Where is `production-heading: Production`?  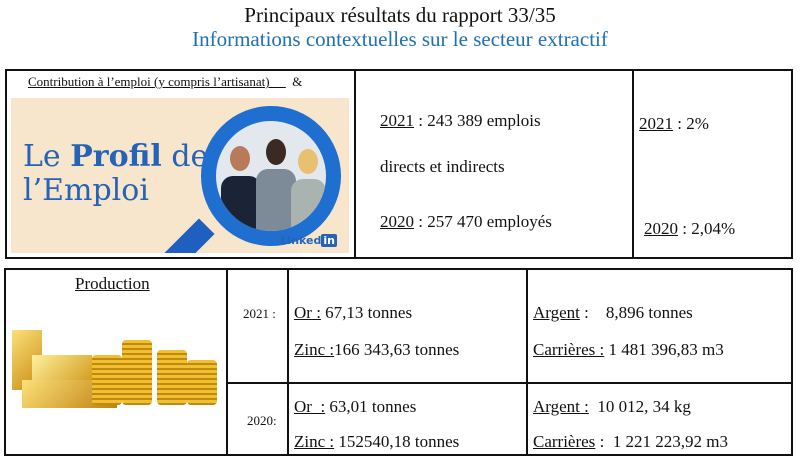
production-heading: Production is located at coordinates (112, 283).